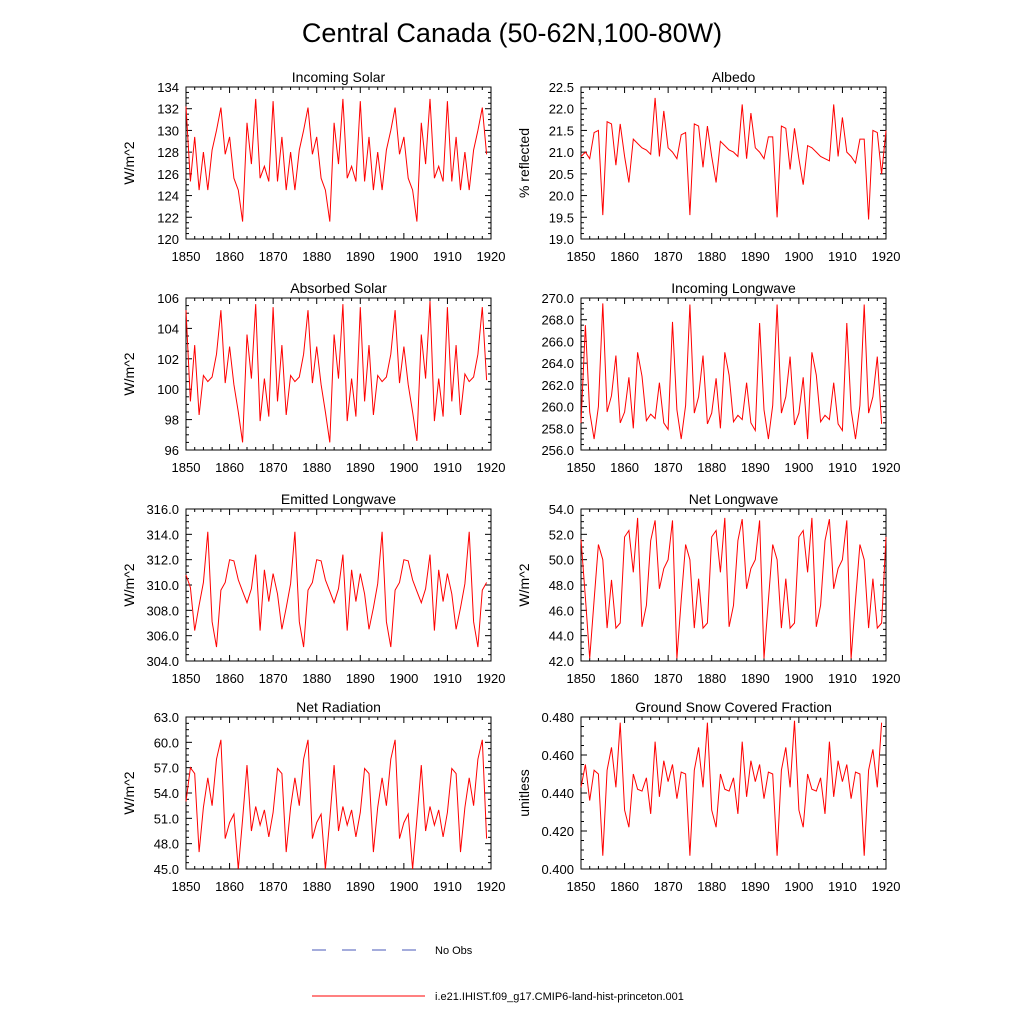  Describe the element at coordinates (733, 707) in the screenshot. I see `panel-title: Ground Snow Covered Fraction` at that location.